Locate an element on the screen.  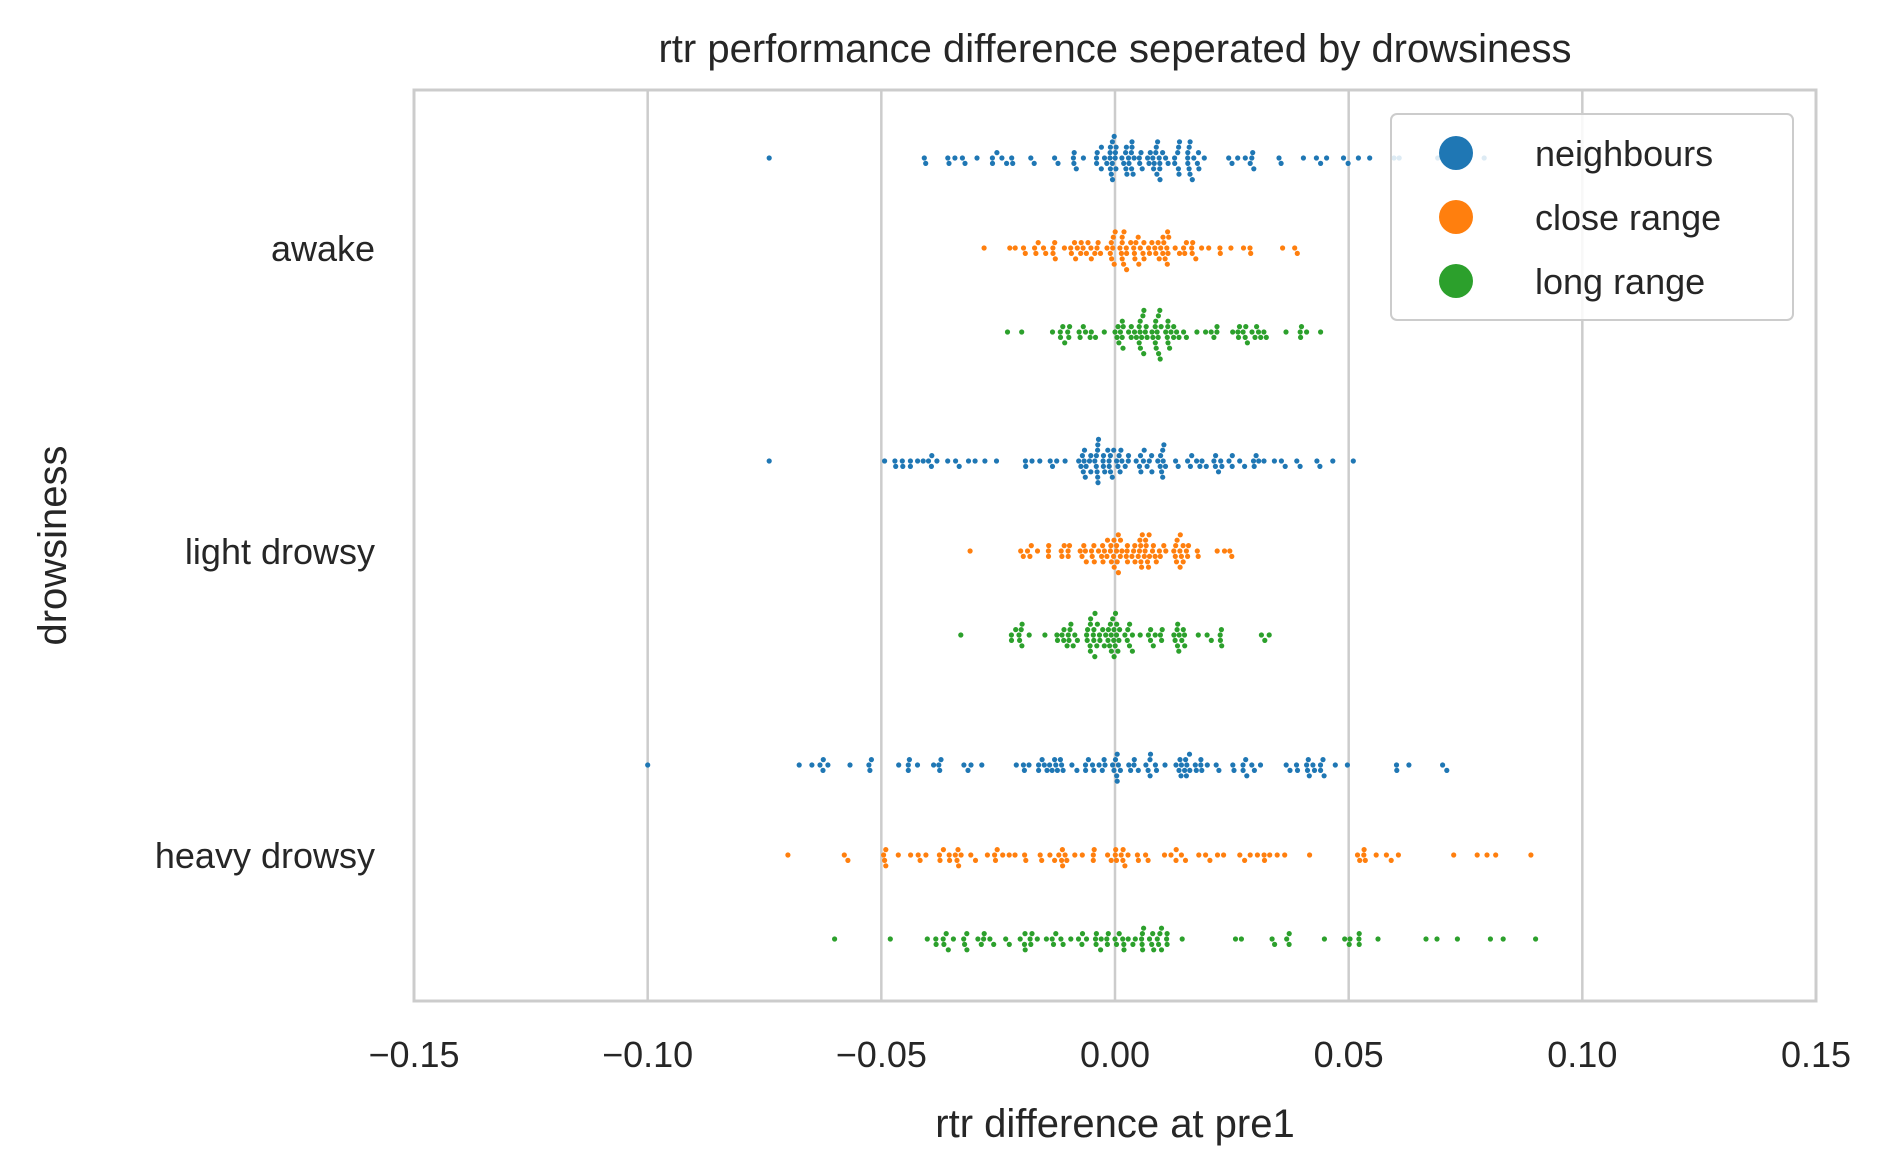
y-category-label: awake is located at coordinates (323, 248).